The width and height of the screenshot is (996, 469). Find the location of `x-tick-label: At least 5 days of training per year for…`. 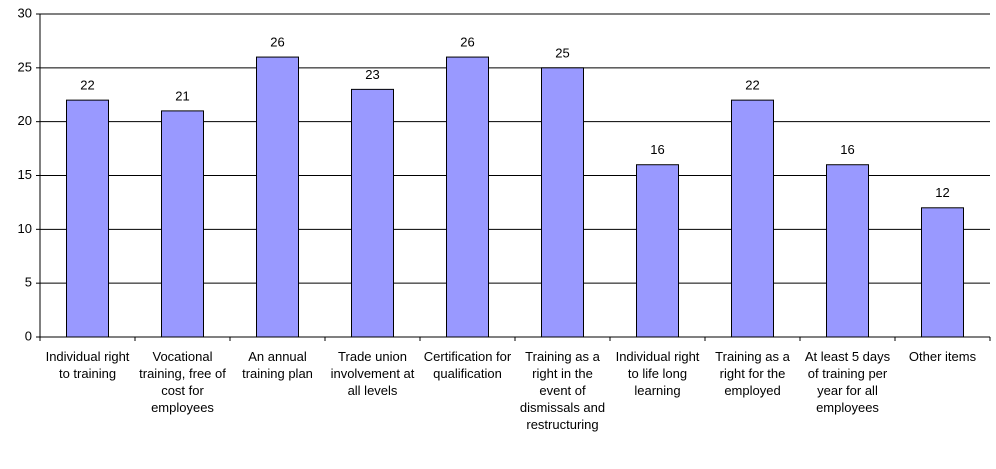

x-tick-label: At least 5 days of training per year for… is located at coordinates (847, 382).